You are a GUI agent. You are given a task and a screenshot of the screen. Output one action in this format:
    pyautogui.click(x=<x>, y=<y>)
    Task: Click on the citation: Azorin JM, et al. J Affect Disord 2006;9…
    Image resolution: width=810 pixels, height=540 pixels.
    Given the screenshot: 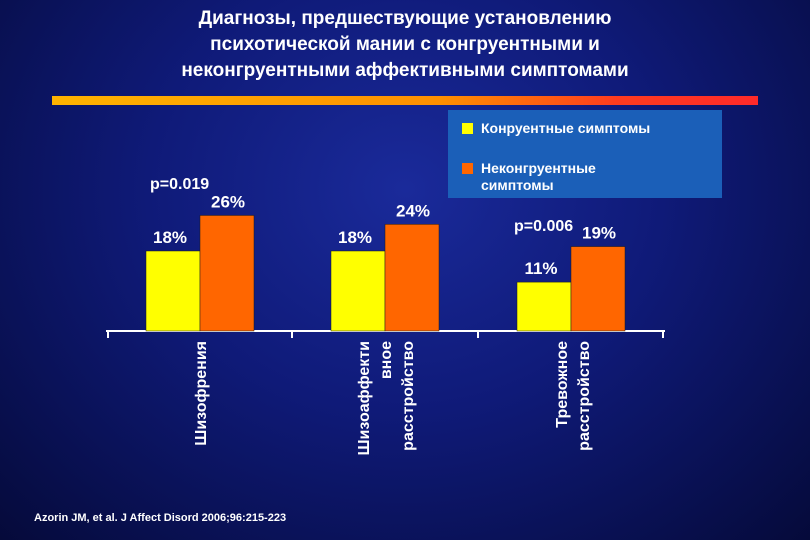 What is the action you would take?
    pyautogui.click(x=160, y=518)
    